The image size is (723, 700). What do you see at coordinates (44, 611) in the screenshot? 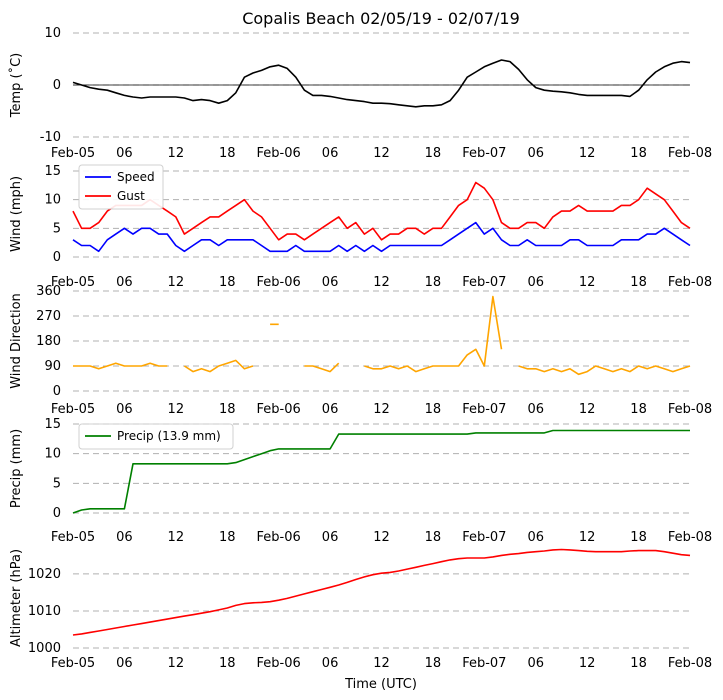
I see `y-tick-label: 1010` at bounding box center [44, 611].